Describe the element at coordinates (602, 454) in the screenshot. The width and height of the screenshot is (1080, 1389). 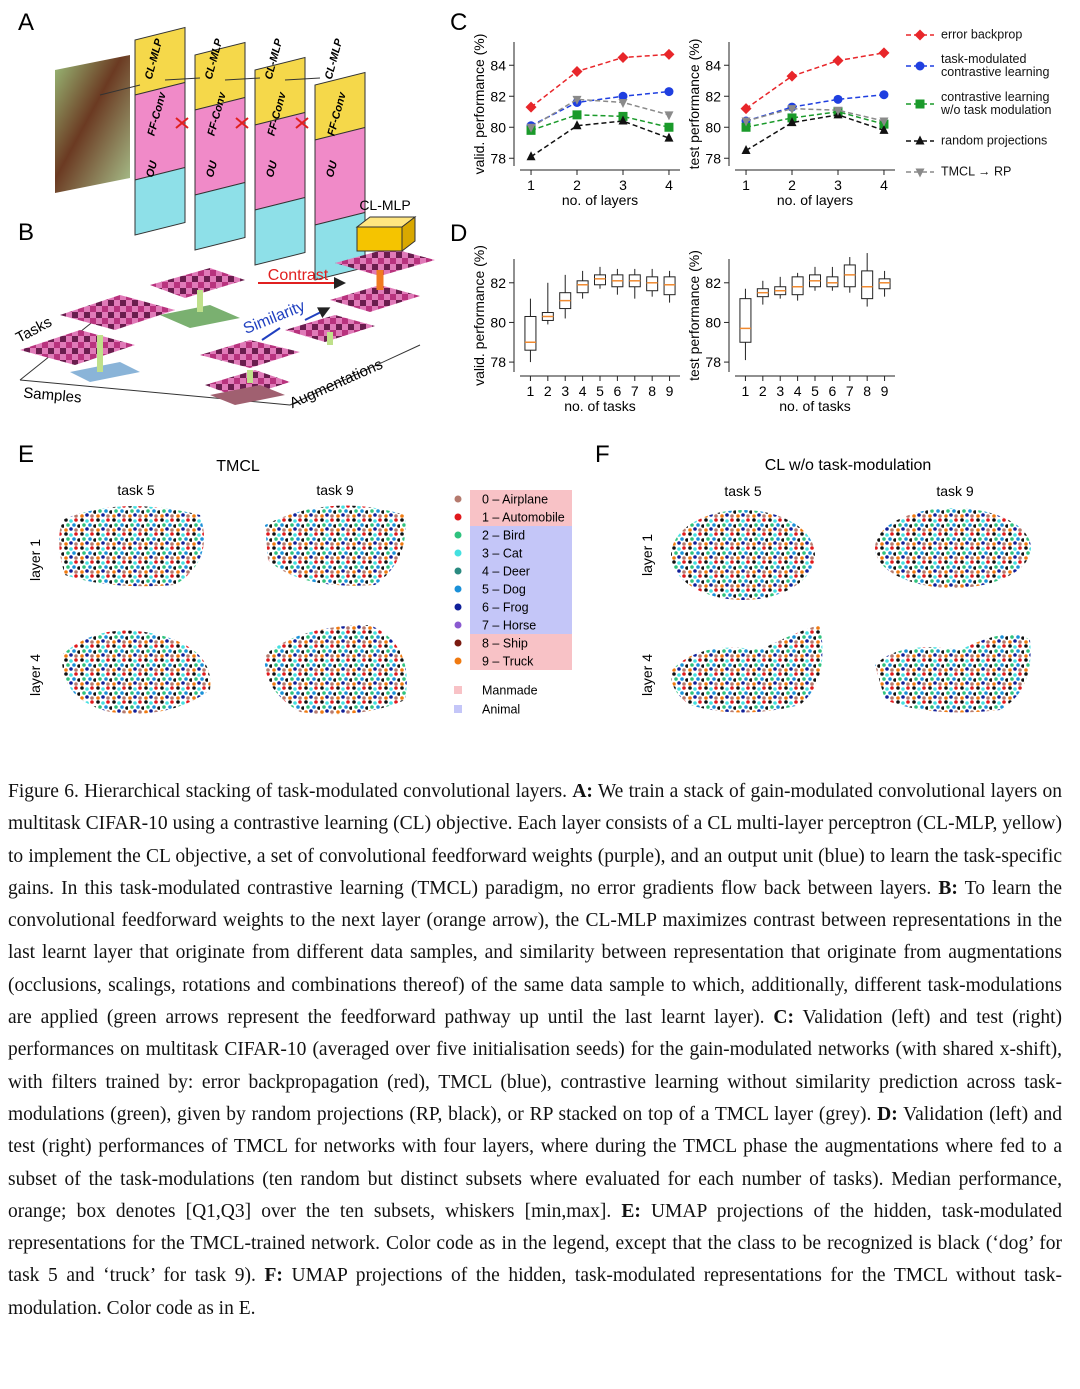
I see `panel-label: F` at that location.